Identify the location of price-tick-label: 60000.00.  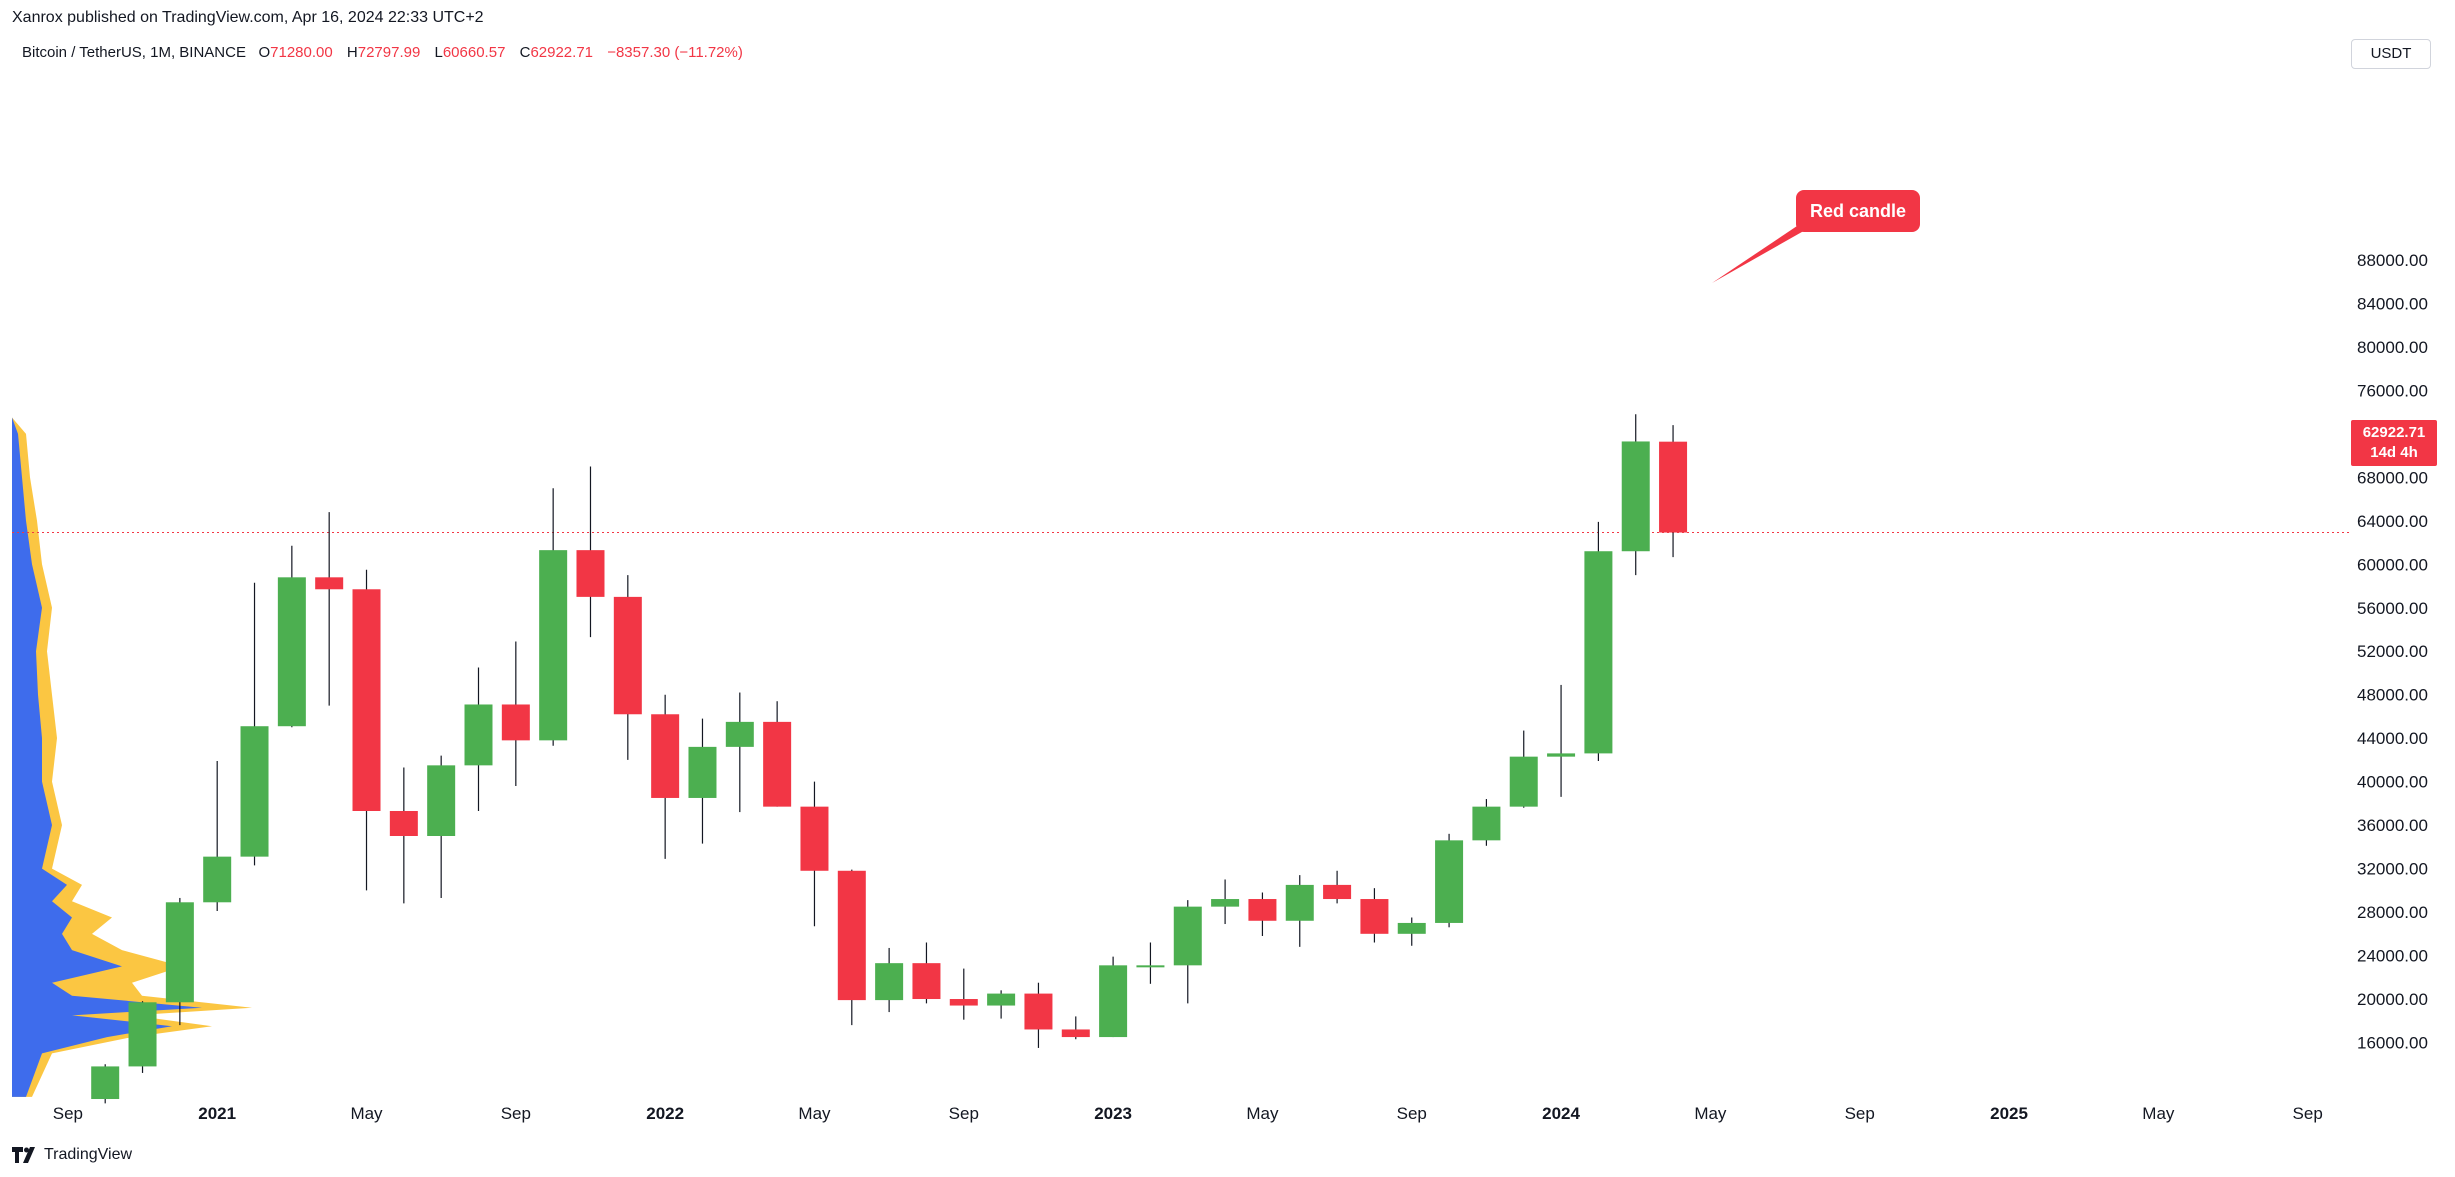
(2392, 564).